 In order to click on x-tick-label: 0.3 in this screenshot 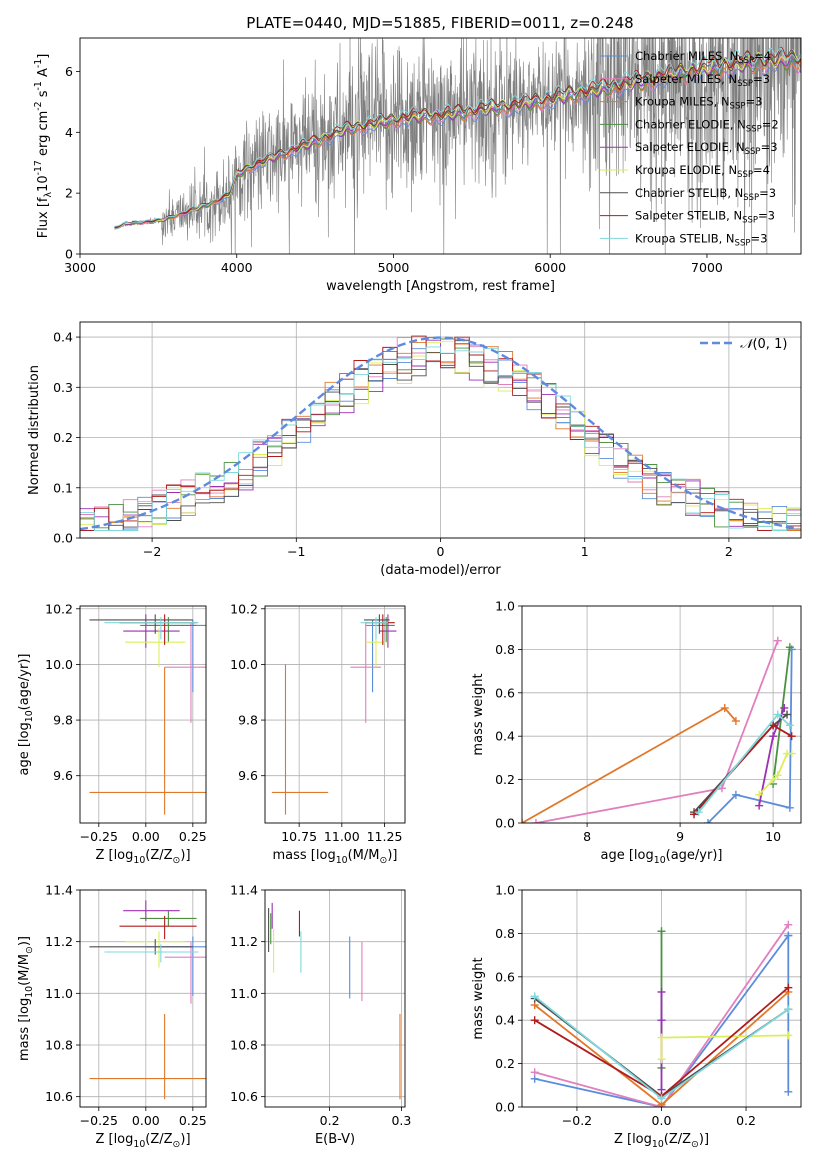, I will do `click(401, 1120)`.